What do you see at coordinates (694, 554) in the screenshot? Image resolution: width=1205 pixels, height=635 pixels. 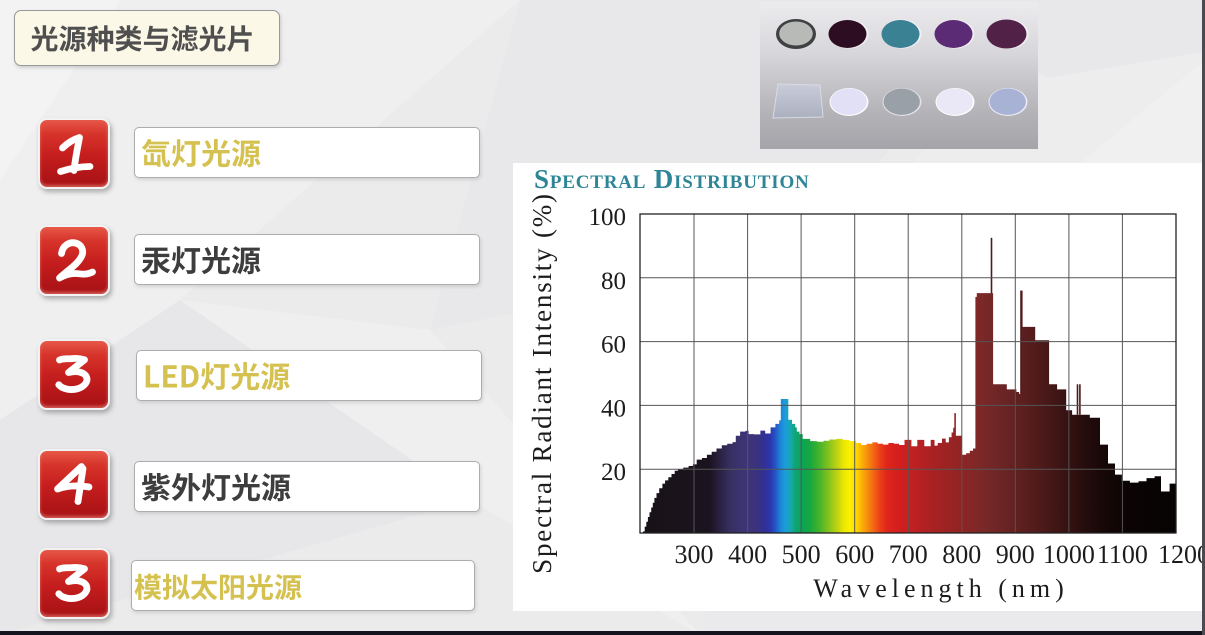 I see `svg-text: 300` at bounding box center [694, 554].